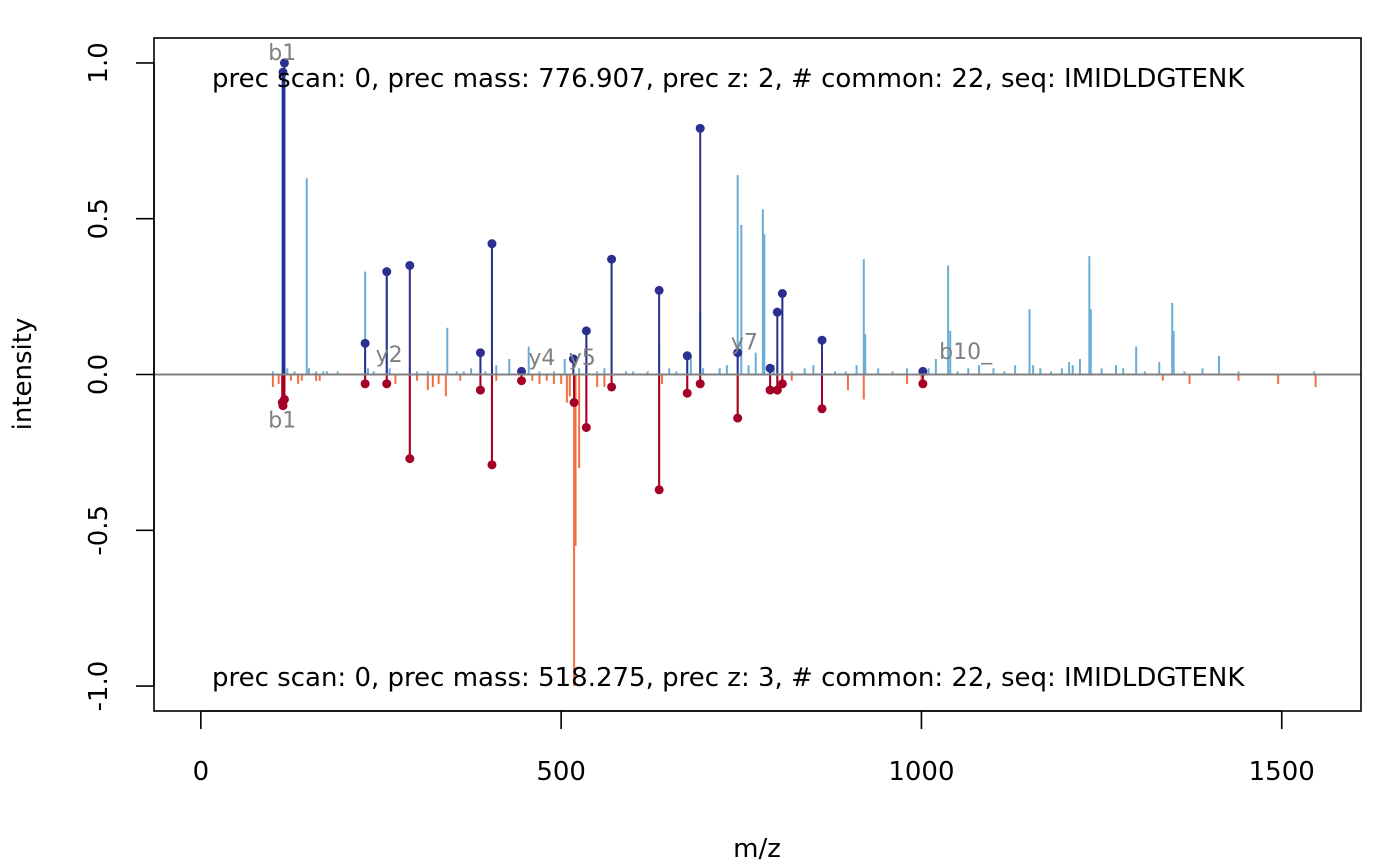 This screenshot has height=865, width=1400. What do you see at coordinates (201, 772) in the screenshot?
I see `x-tick-label: 0` at bounding box center [201, 772].